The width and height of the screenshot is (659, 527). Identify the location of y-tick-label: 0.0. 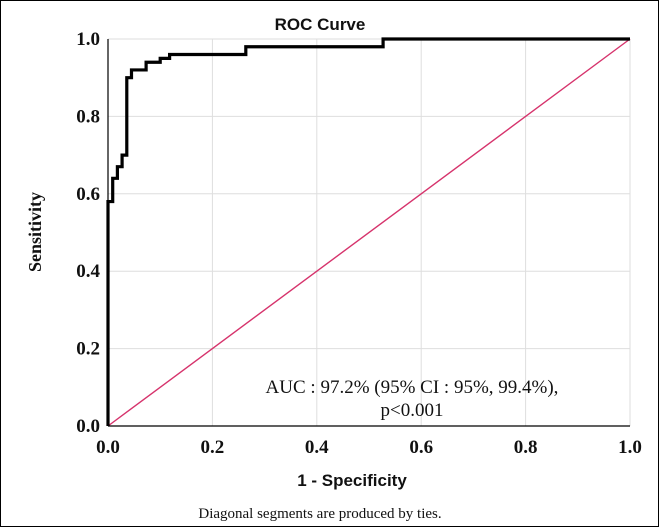
(88, 426).